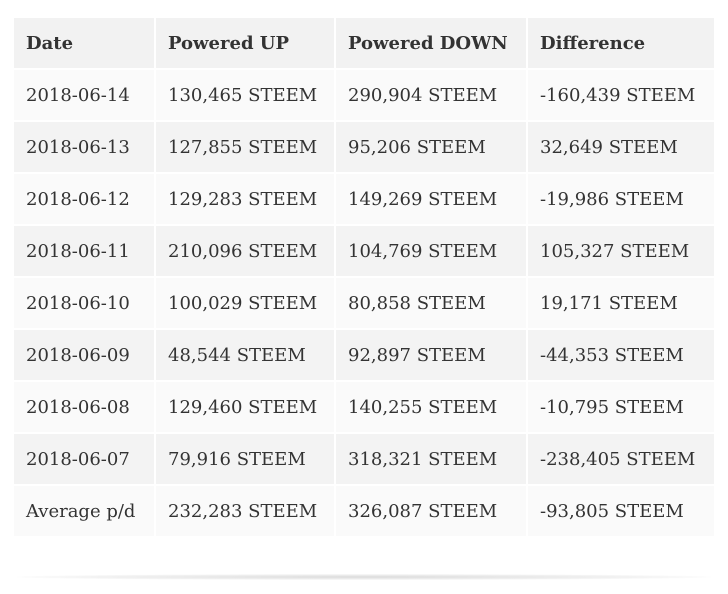 The height and width of the screenshot is (594, 728). I want to click on header-powered-up: Powered UP, so click(246, 44).